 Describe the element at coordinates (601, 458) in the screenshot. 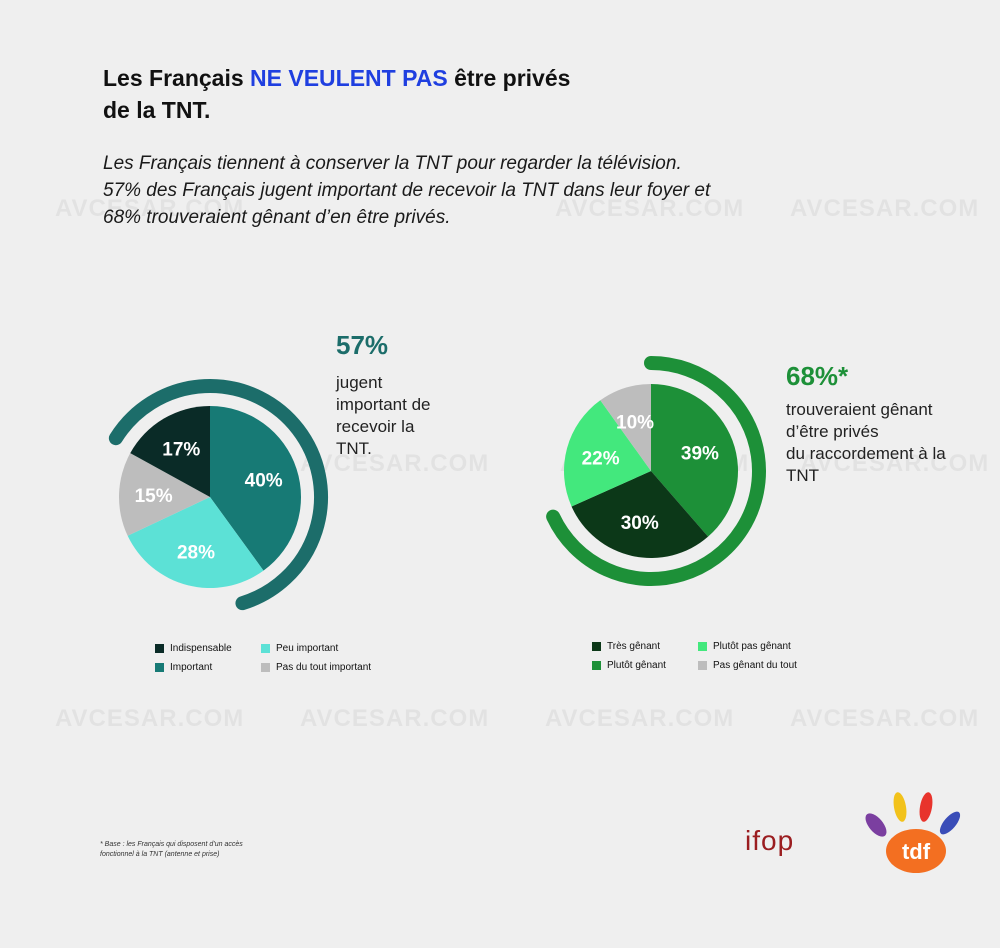

I see `slice-value-label: 22%` at that location.